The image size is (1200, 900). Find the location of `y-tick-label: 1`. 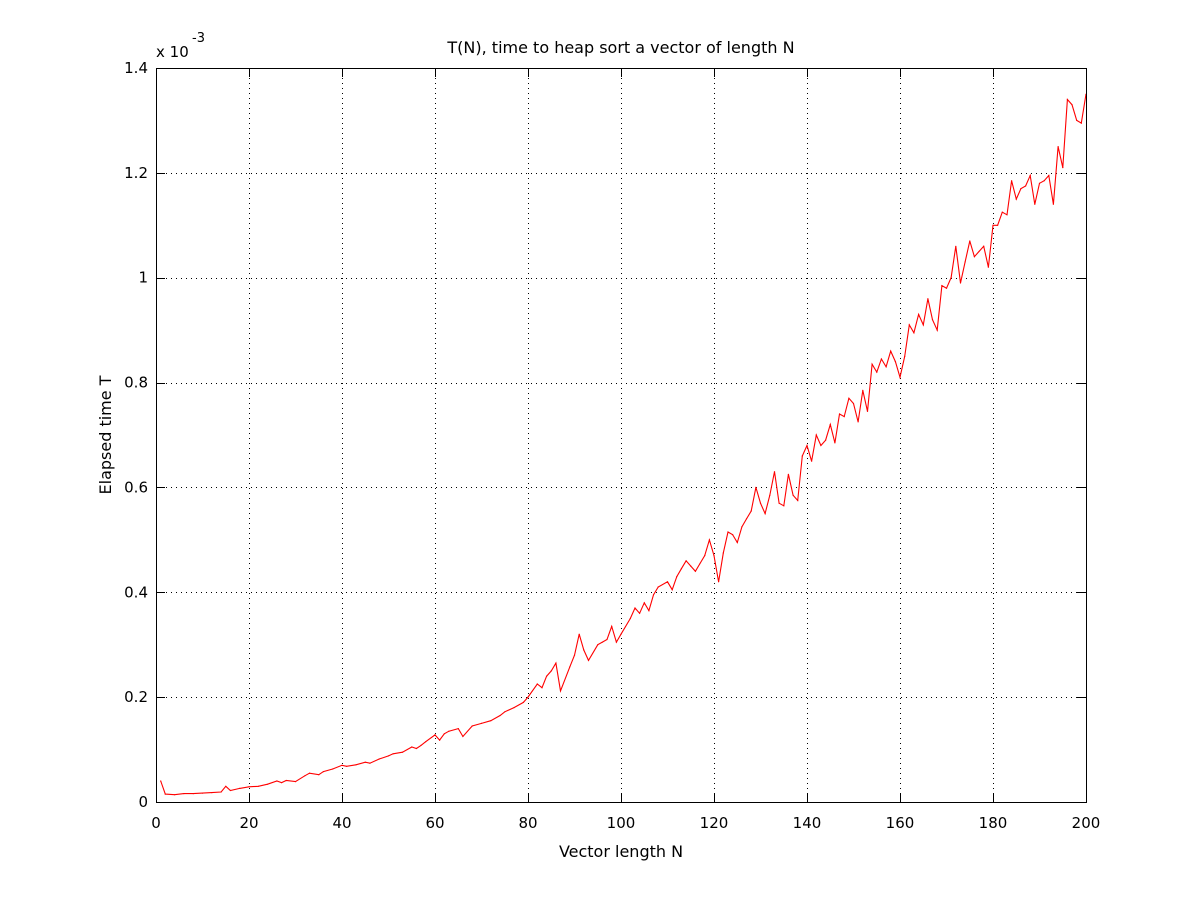

y-tick-label: 1 is located at coordinates (143, 278).